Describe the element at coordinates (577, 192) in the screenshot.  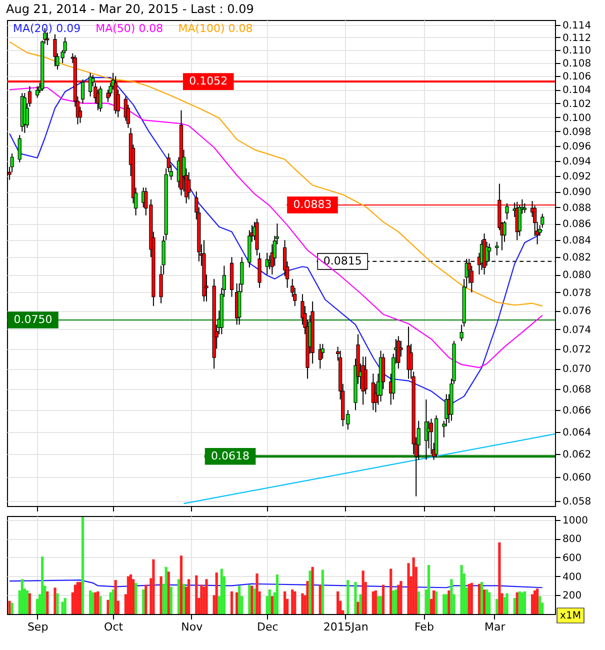
I see `y-tick-label: 0.090` at that location.